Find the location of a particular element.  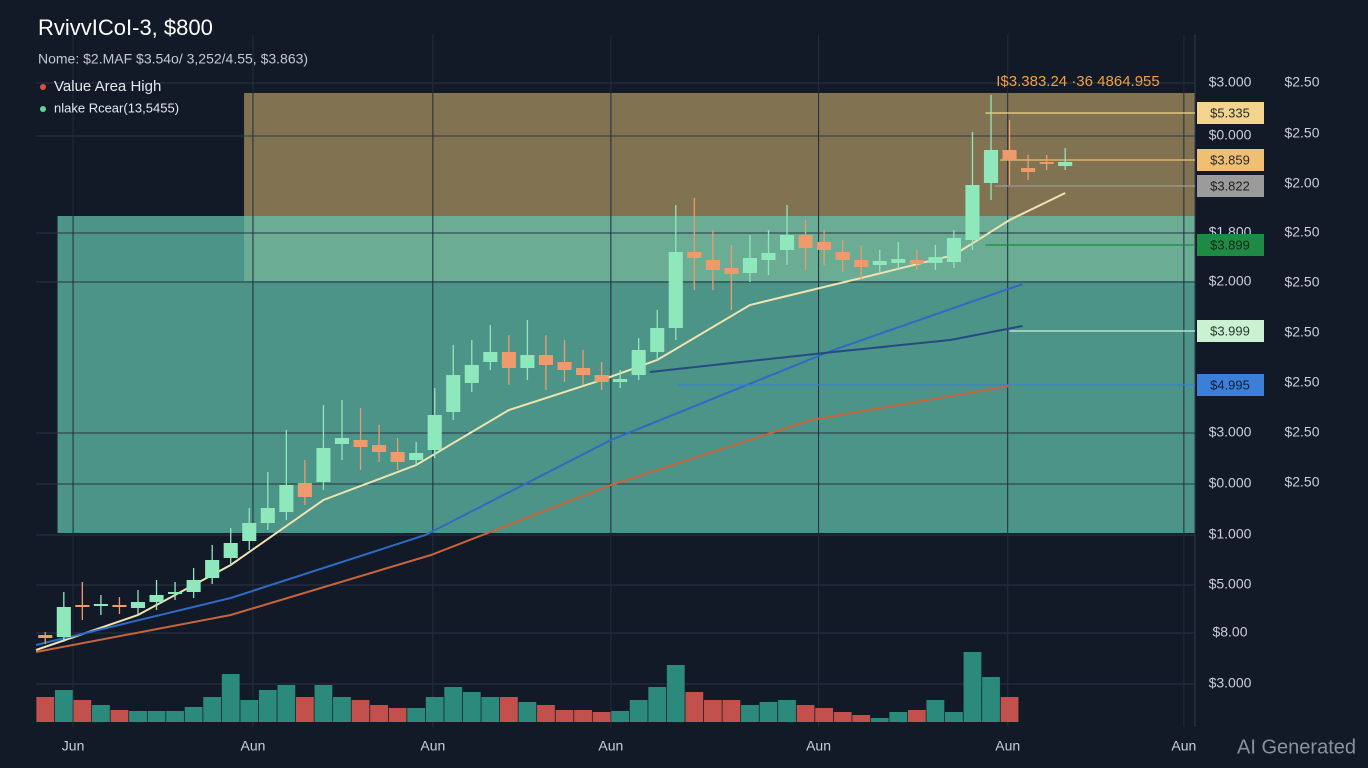

y-tick-label: $5.000 is located at coordinates (1230, 584).